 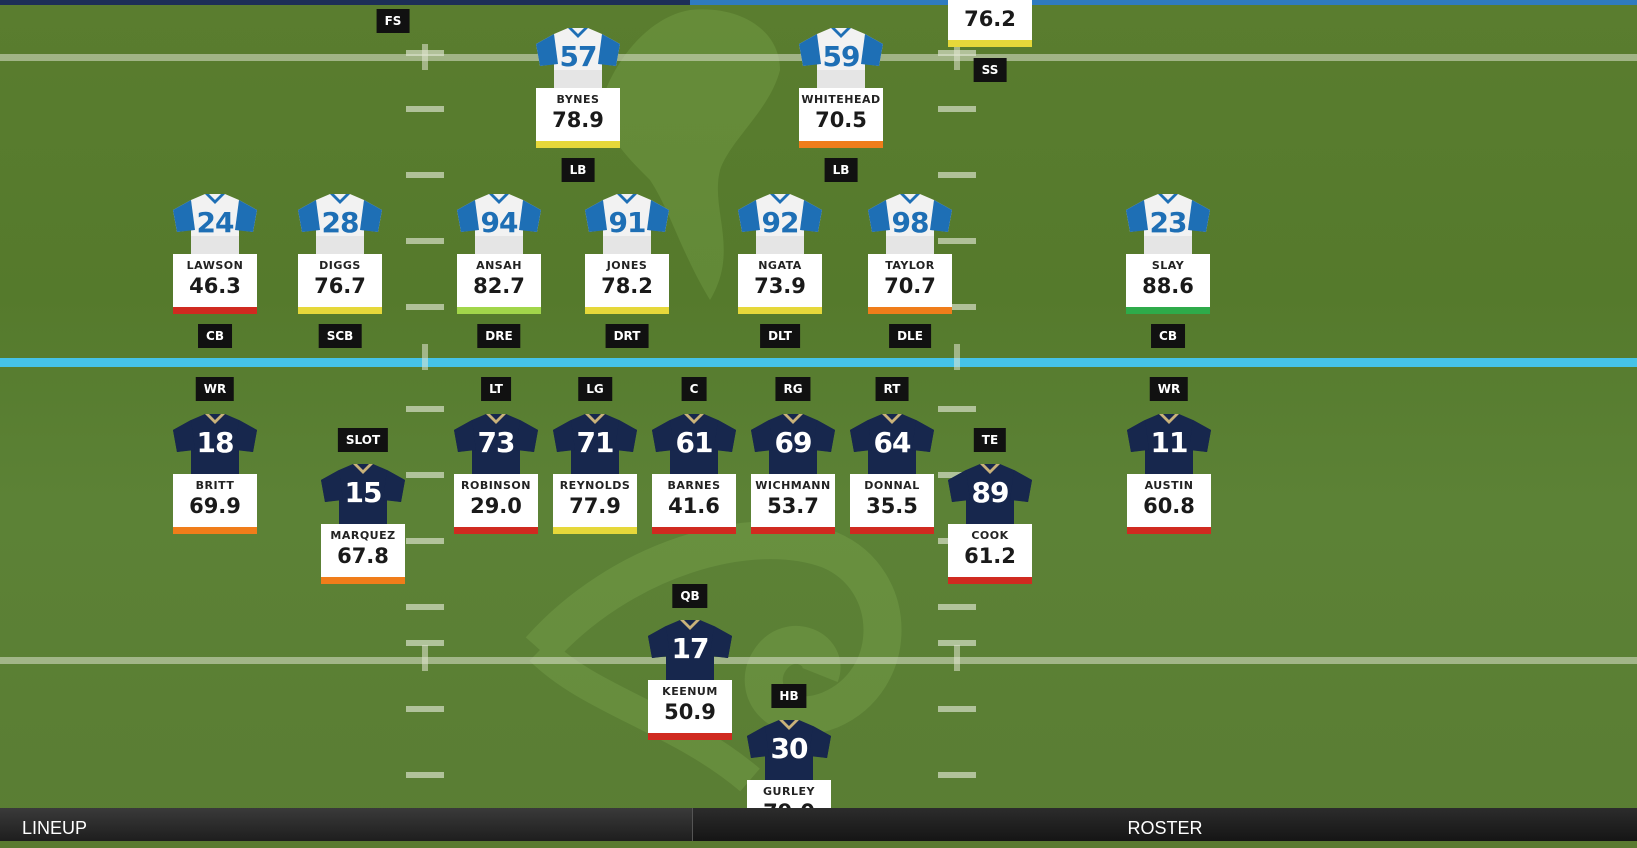 I want to click on player-card-bynes: 57 BYNES 78.9, so click(x=578, y=87).